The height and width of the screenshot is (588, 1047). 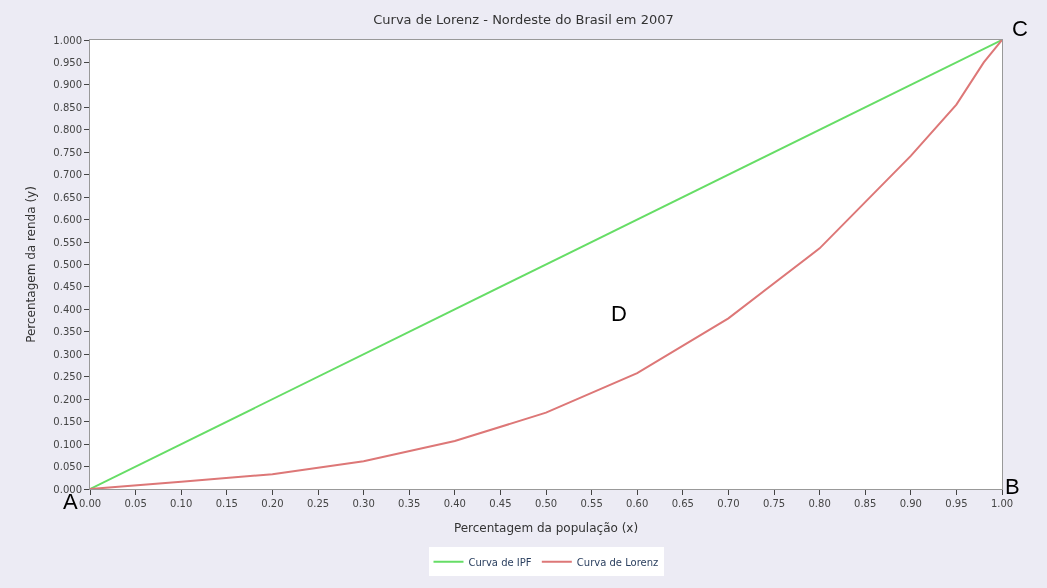 I want to click on y-tick-label: 0.700, so click(x=67, y=175).